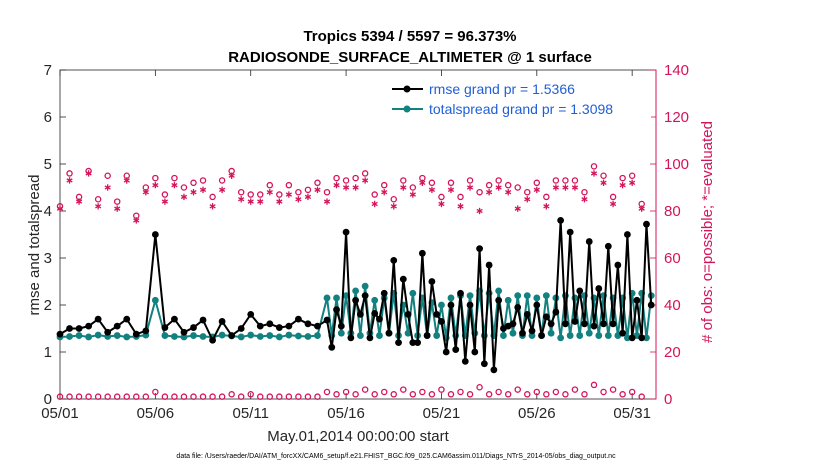  What do you see at coordinates (48, 164) in the screenshot?
I see `y-left-tick-label: 5` at bounding box center [48, 164].